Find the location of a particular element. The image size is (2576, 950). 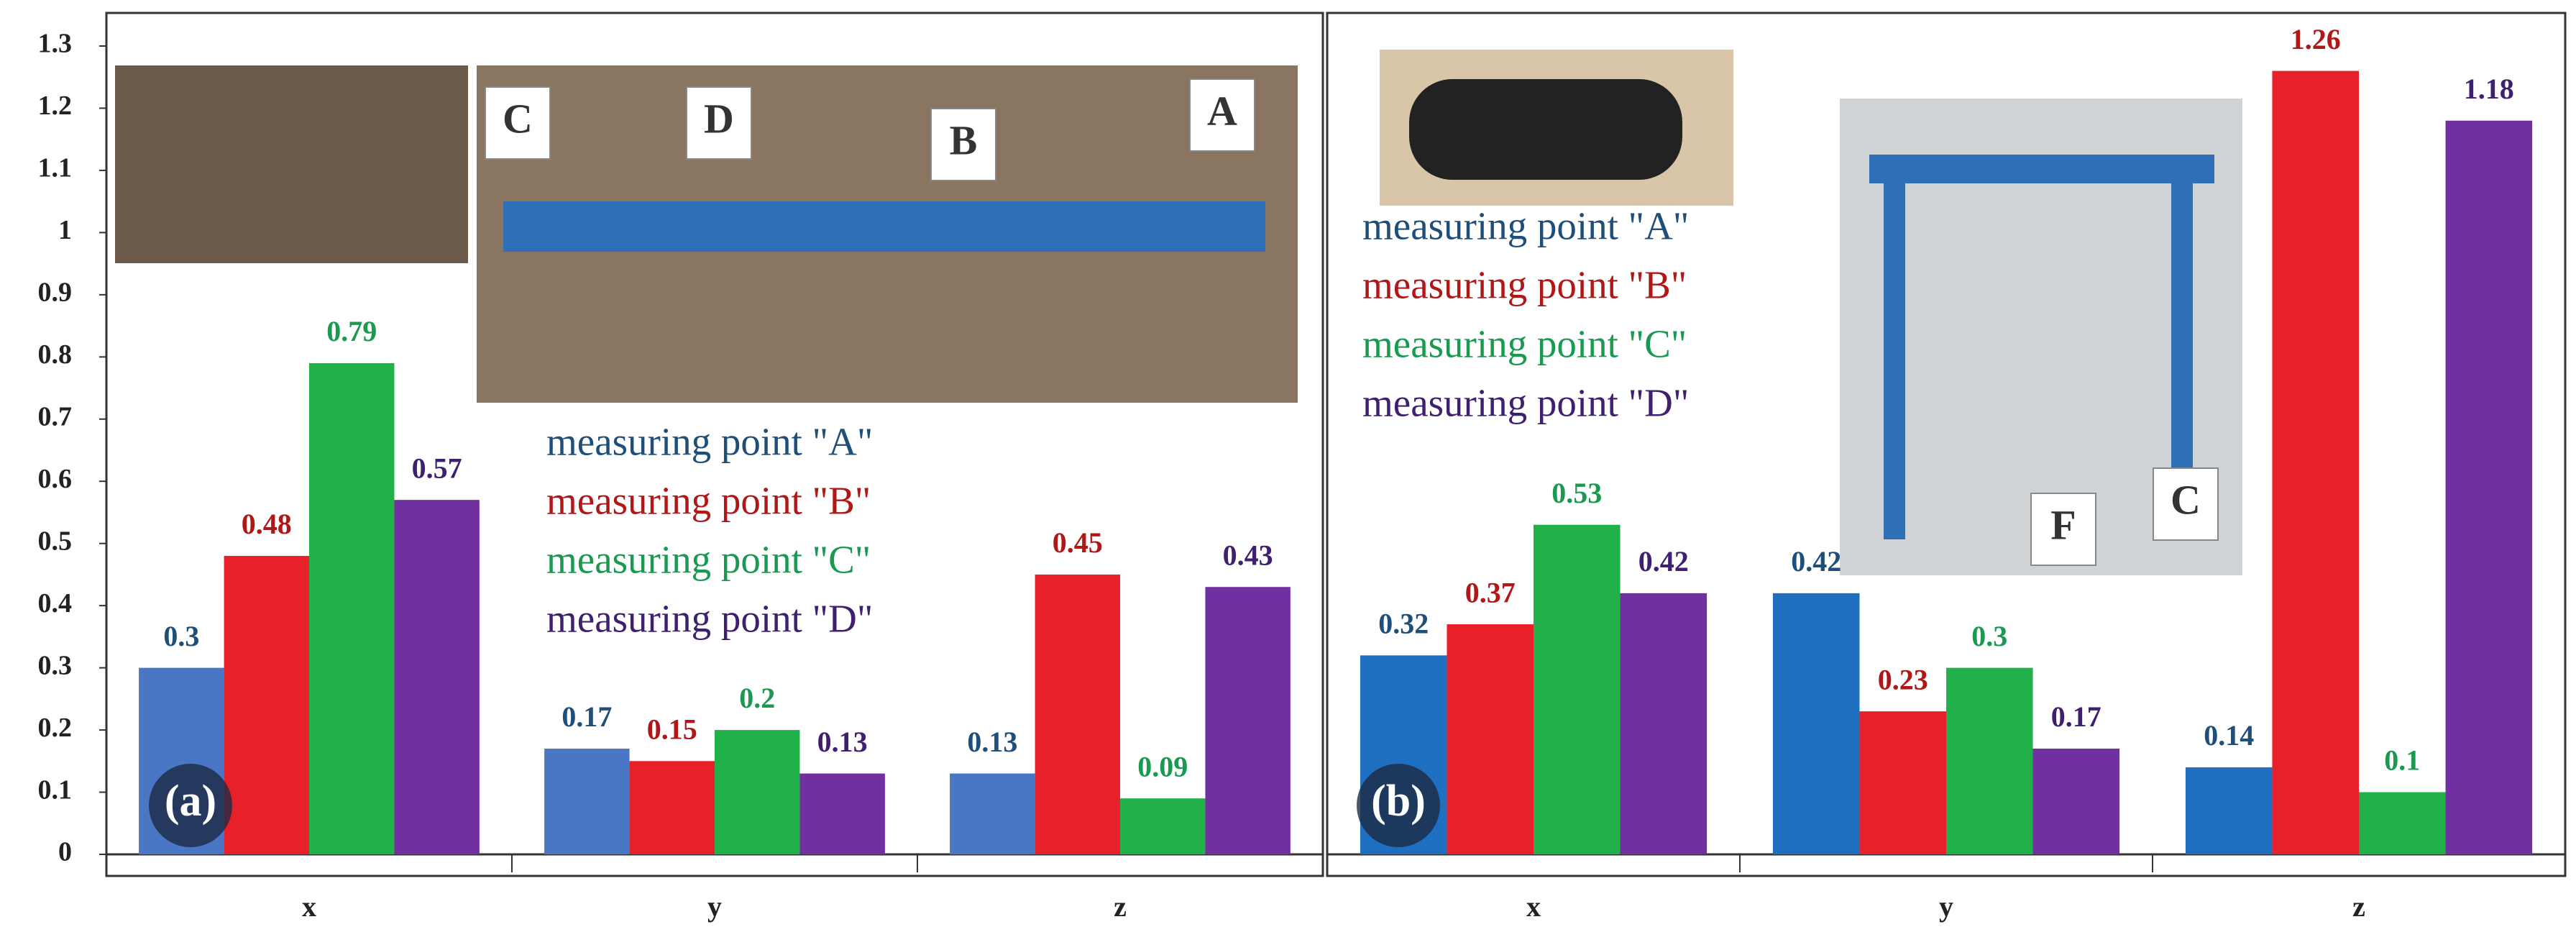

photo-roller is located at coordinates (1545, 129).